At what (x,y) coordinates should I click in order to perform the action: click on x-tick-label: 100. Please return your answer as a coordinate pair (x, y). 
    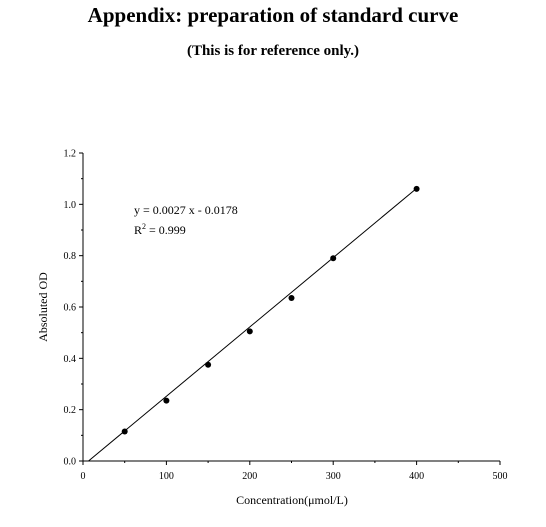
    Looking at the image, I should click on (166, 476).